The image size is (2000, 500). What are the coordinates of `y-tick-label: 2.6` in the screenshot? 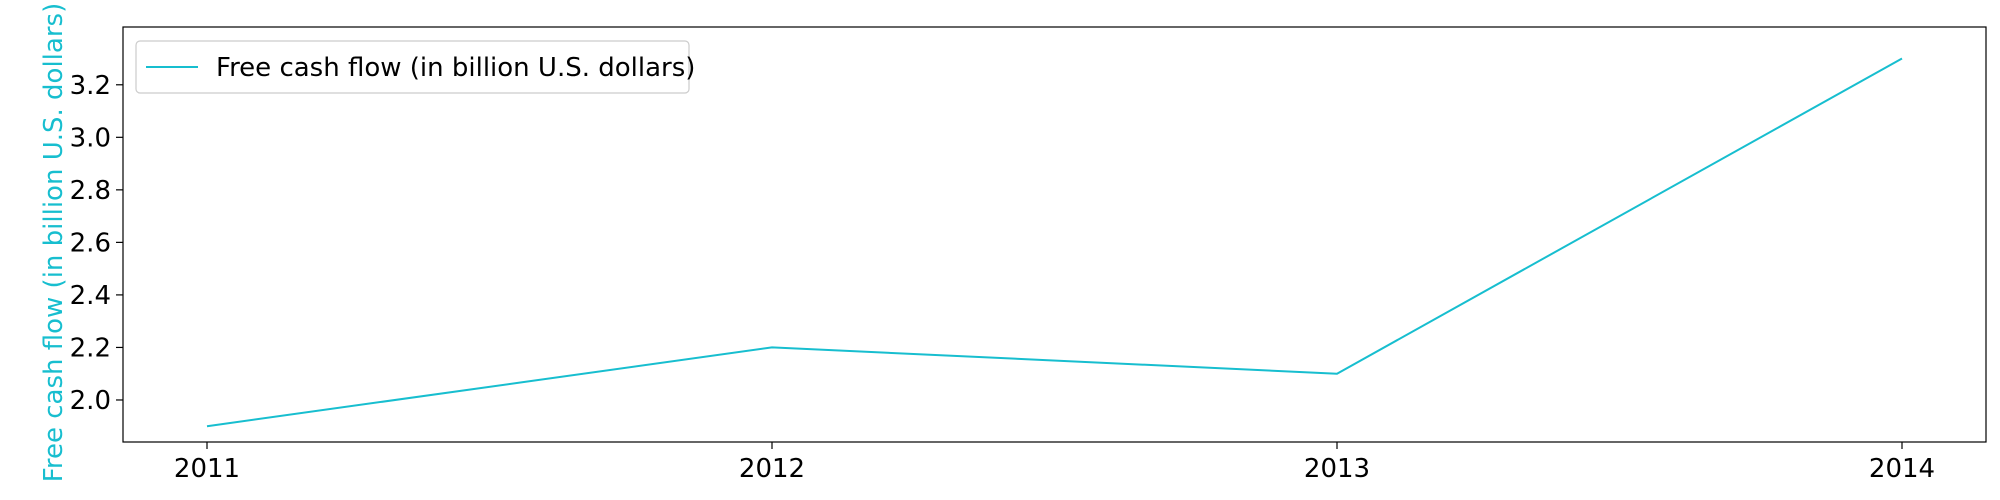 It's located at (90, 243).